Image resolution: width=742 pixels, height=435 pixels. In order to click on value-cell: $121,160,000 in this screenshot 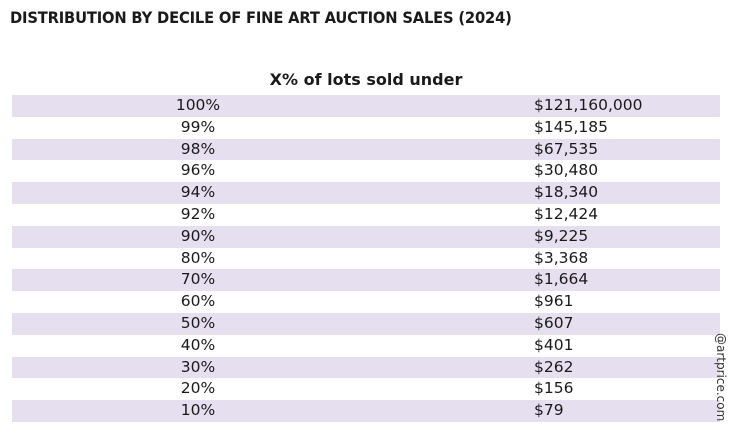, I will do `click(588, 105)`.